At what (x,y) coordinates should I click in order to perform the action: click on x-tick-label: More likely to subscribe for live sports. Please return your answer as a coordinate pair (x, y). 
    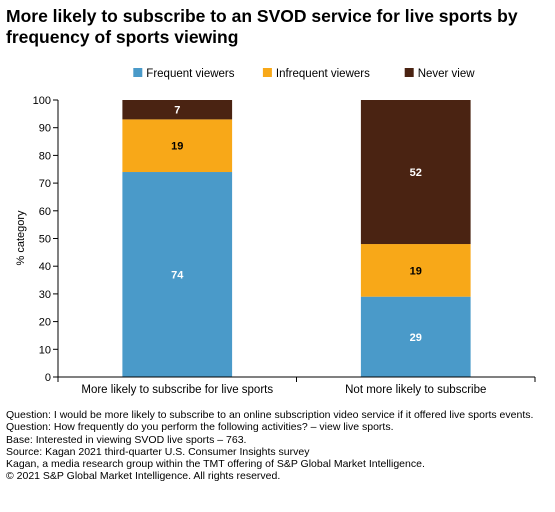
    Looking at the image, I should click on (177, 390).